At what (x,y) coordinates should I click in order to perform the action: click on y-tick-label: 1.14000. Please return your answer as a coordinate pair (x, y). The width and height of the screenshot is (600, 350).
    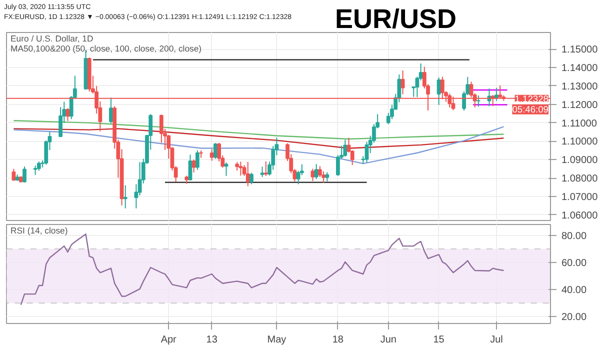
    Looking at the image, I should click on (580, 68).